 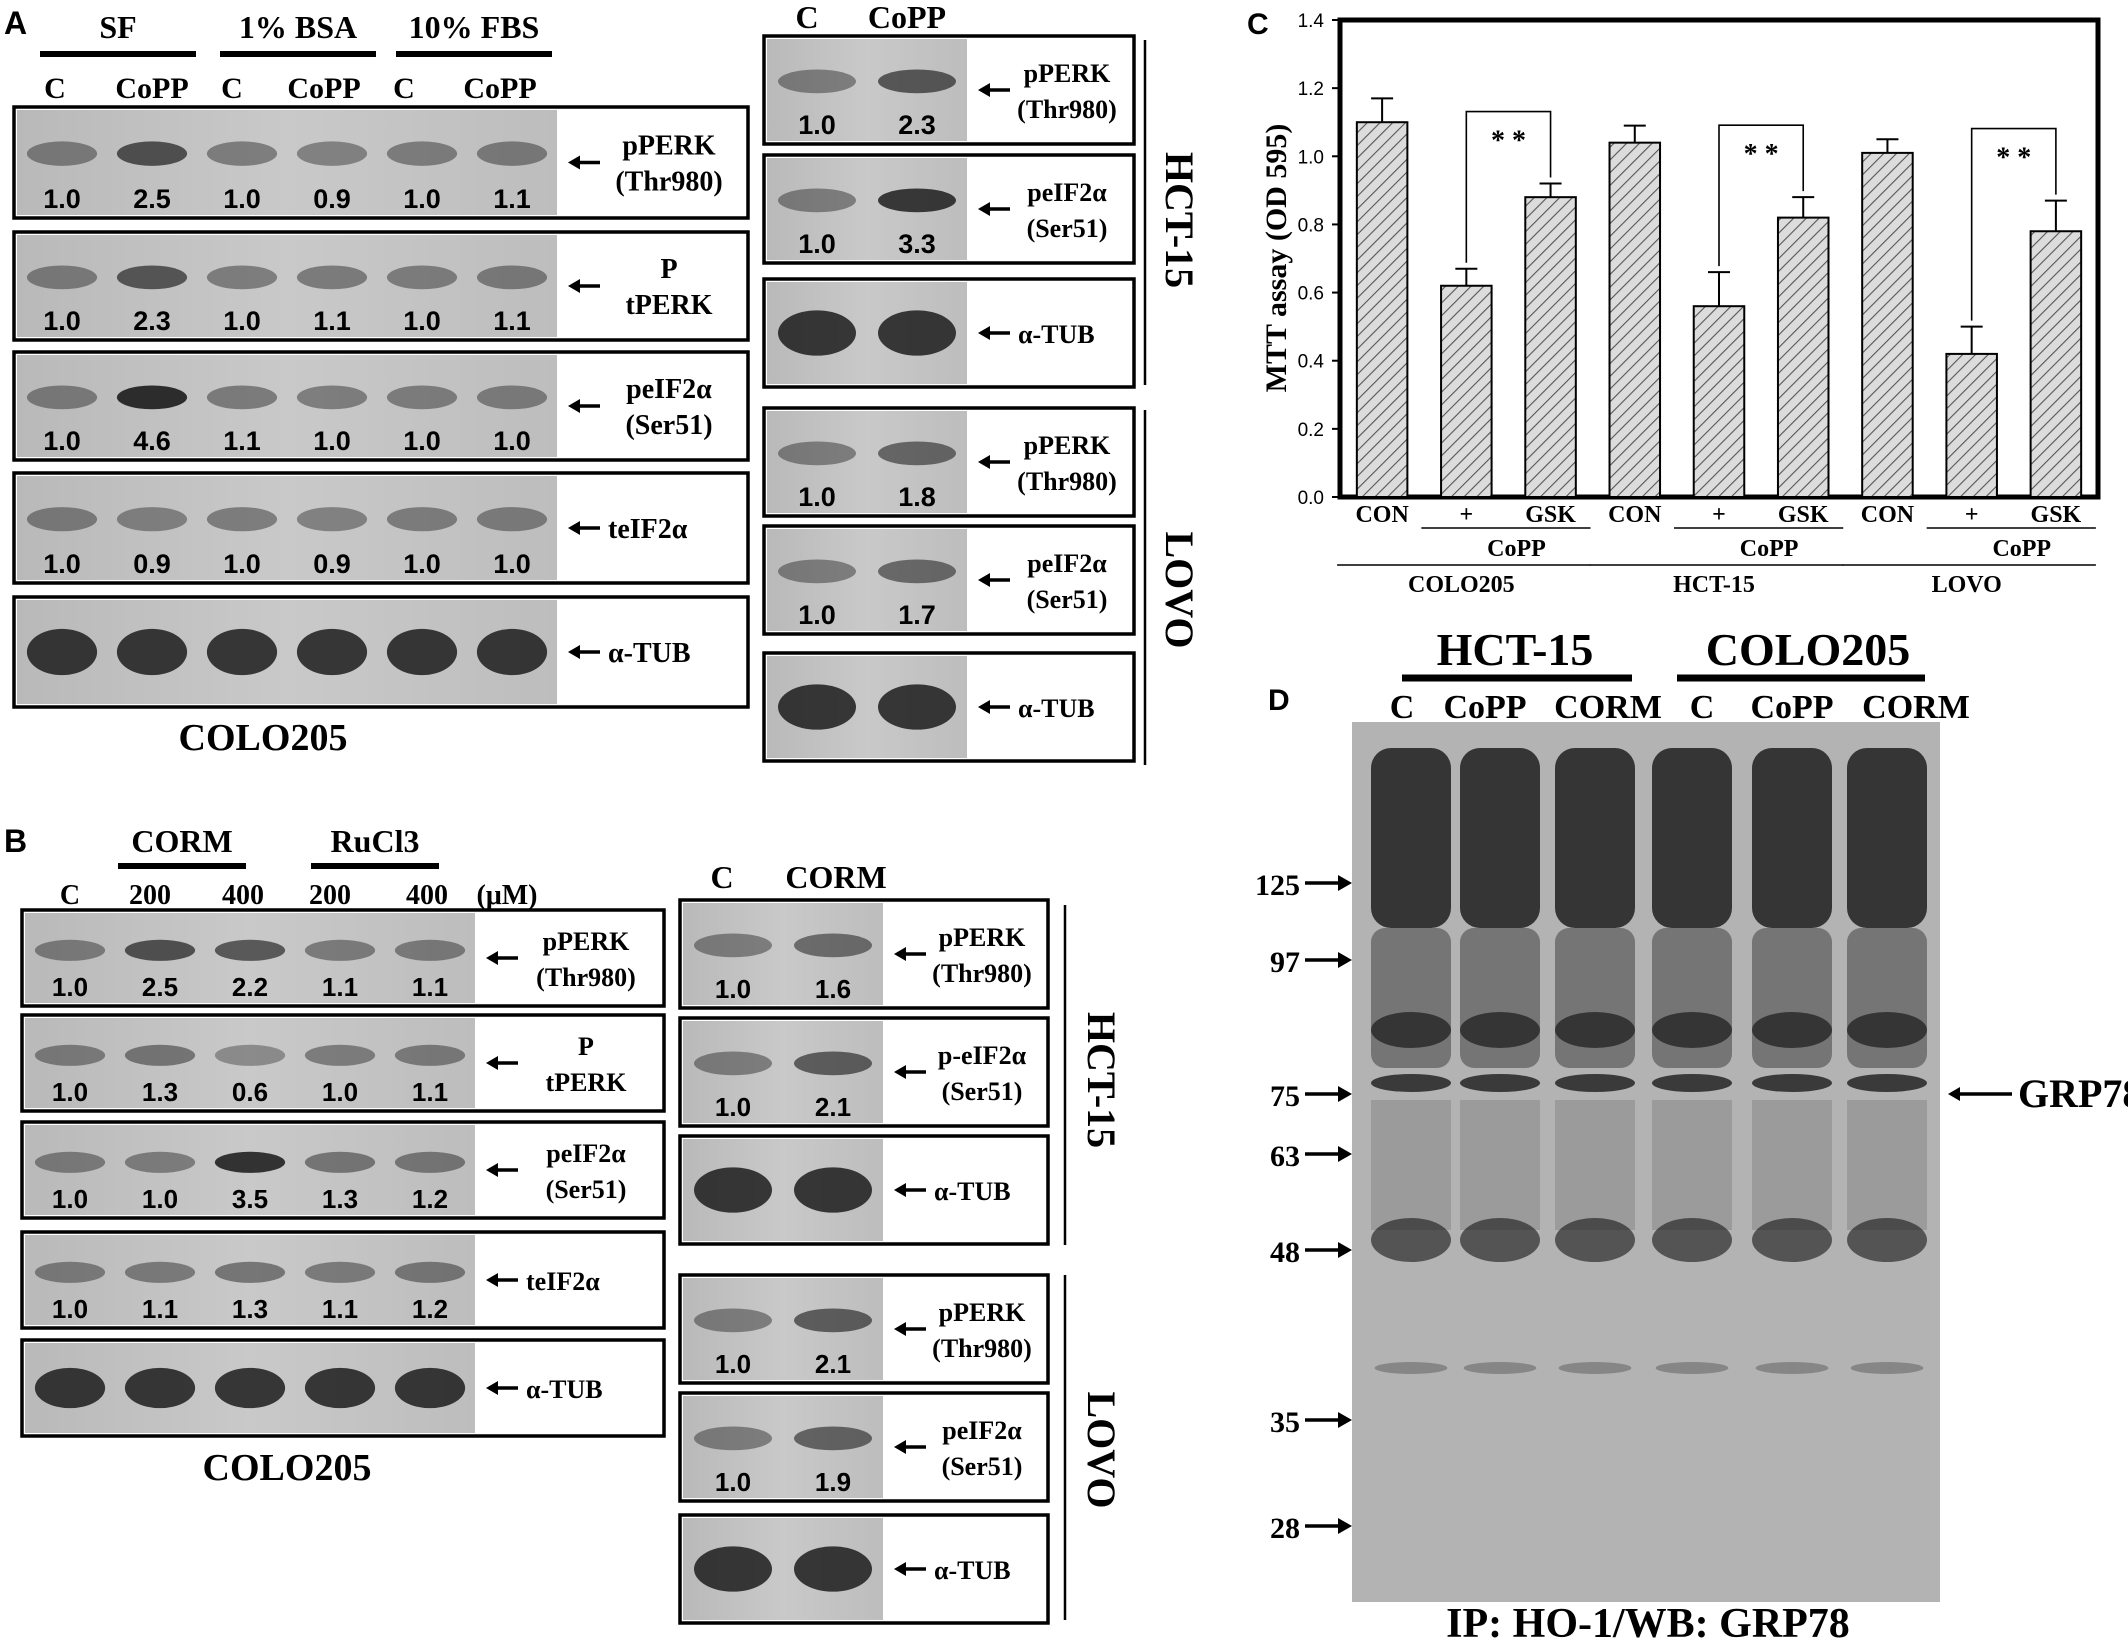 What do you see at coordinates (1635, 515) in the screenshot?
I see `category-label: CON` at bounding box center [1635, 515].